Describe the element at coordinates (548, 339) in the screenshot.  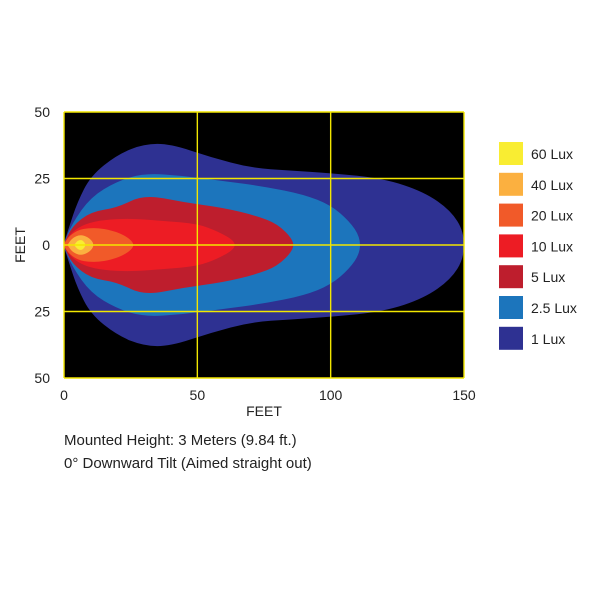
I see `legend-label: 1 Lux` at that location.